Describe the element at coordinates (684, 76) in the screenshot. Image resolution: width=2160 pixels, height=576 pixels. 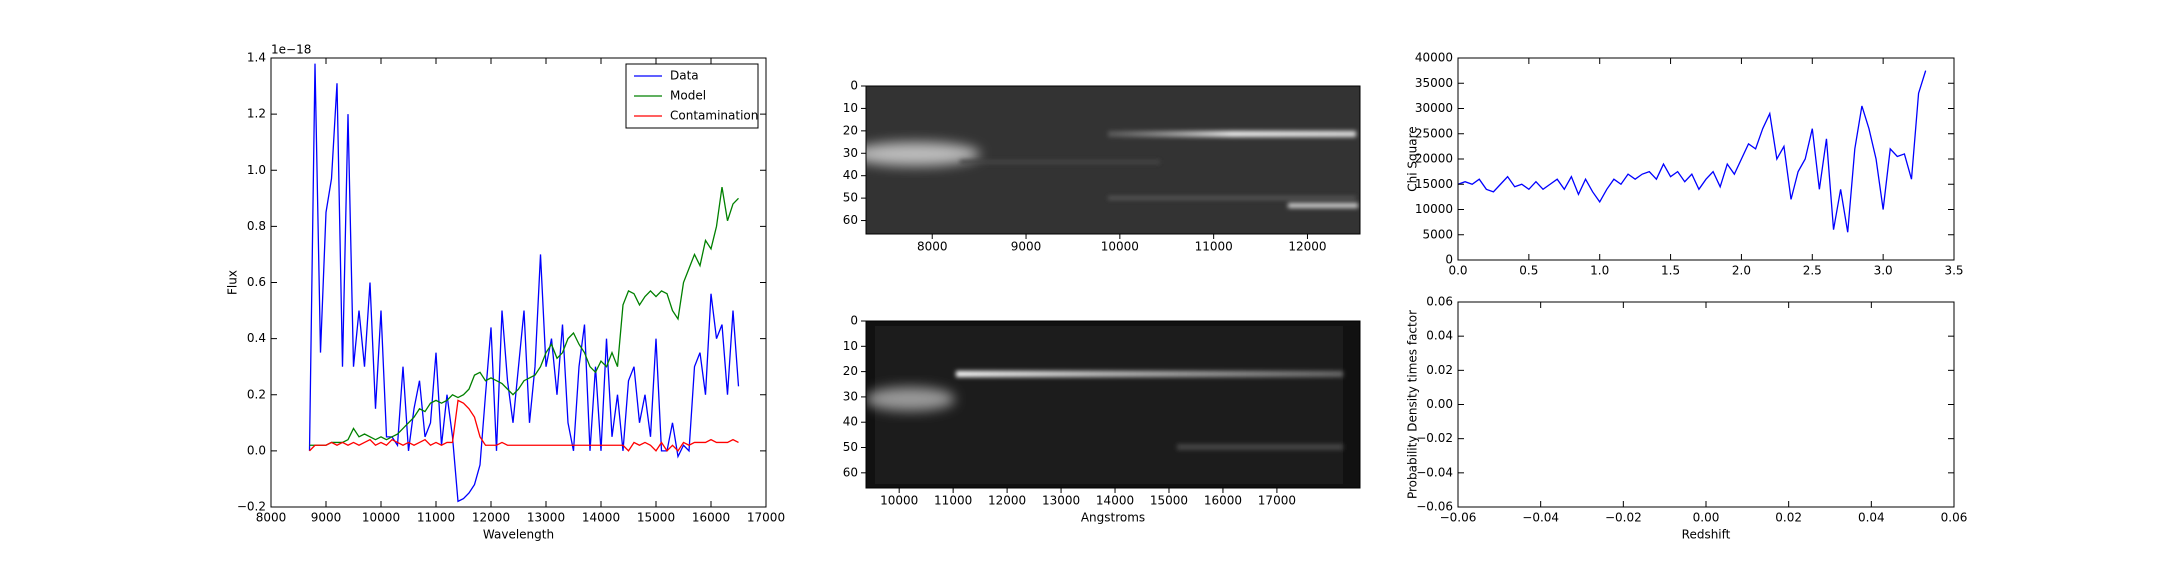
I see `legend-label: Data` at that location.